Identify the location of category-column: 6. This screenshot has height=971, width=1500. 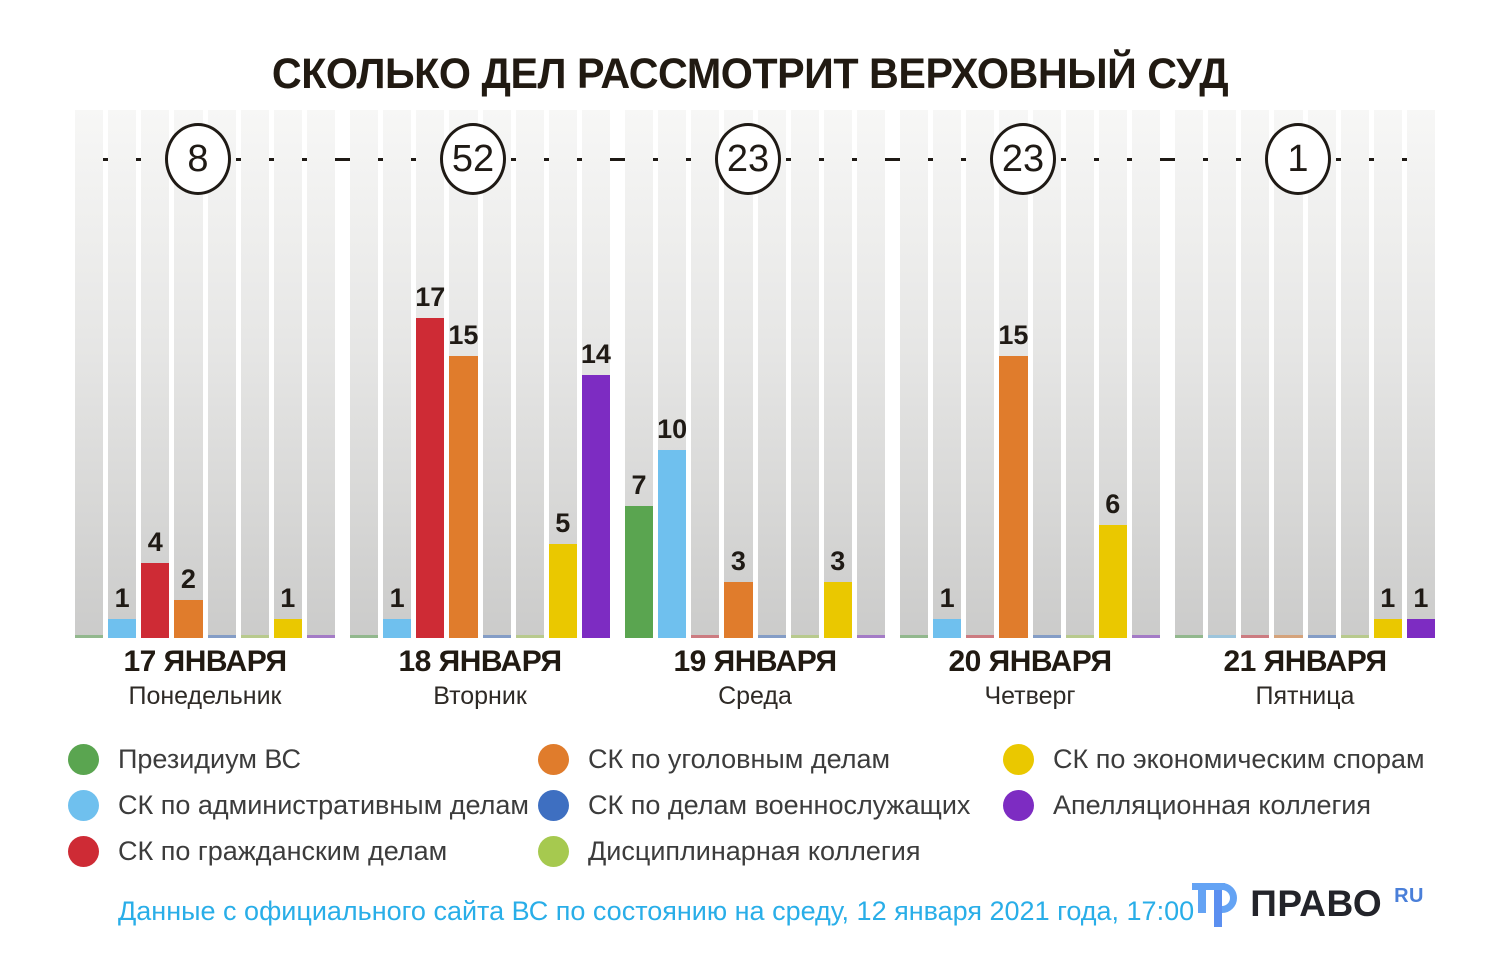
(1112, 374).